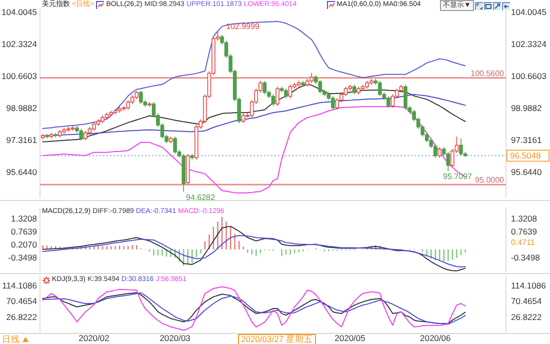 The height and width of the screenshot is (344, 550). What do you see at coordinates (277, 339) in the screenshot?
I see `text: 2020/03/27 星期五` at bounding box center [277, 339].